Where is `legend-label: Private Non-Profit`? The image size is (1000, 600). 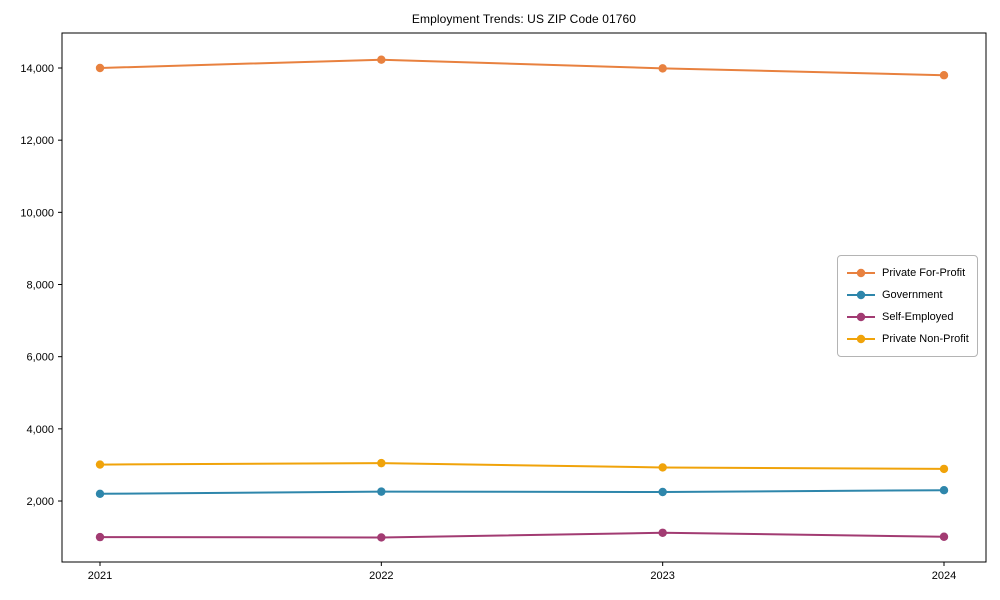 legend-label: Private Non-Profit is located at coordinates (925, 339).